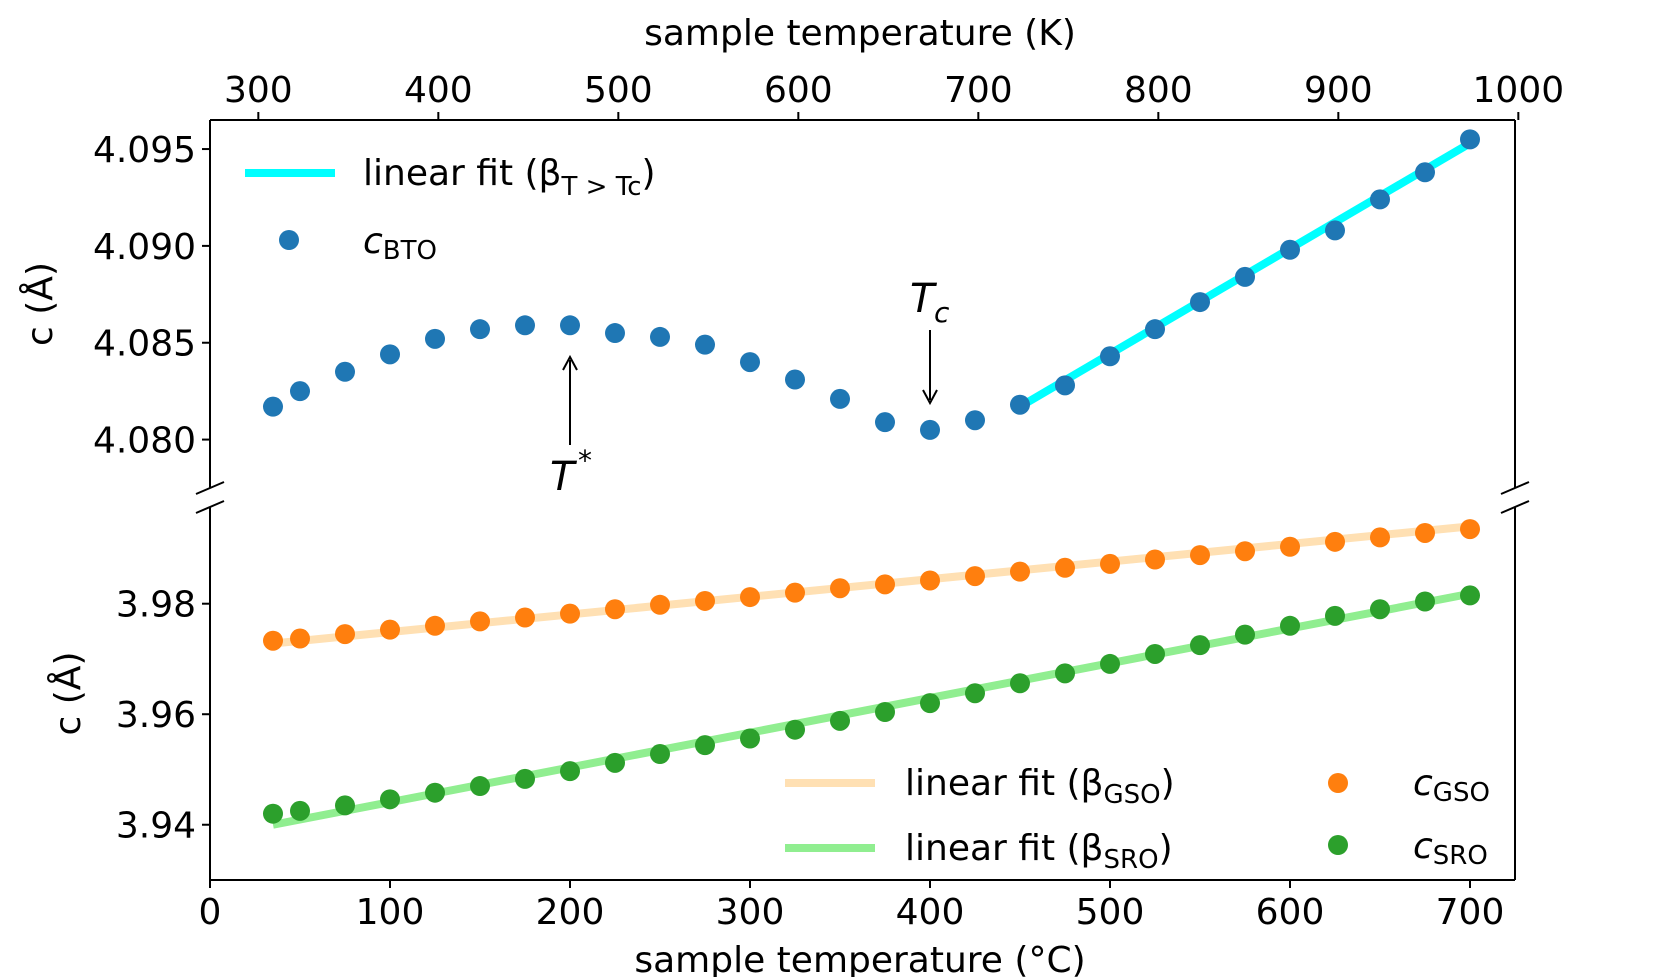  What do you see at coordinates (210, 912) in the screenshot?
I see `bottom-tick-label: 0` at bounding box center [210, 912].